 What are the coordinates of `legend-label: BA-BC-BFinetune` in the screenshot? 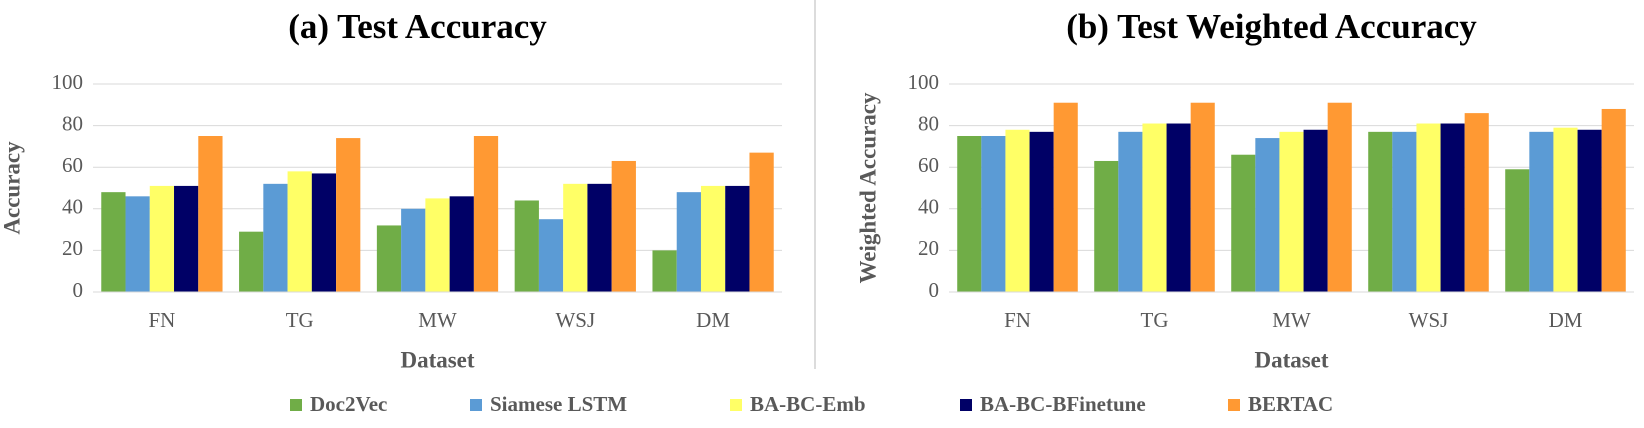 It's located at (1063, 404).